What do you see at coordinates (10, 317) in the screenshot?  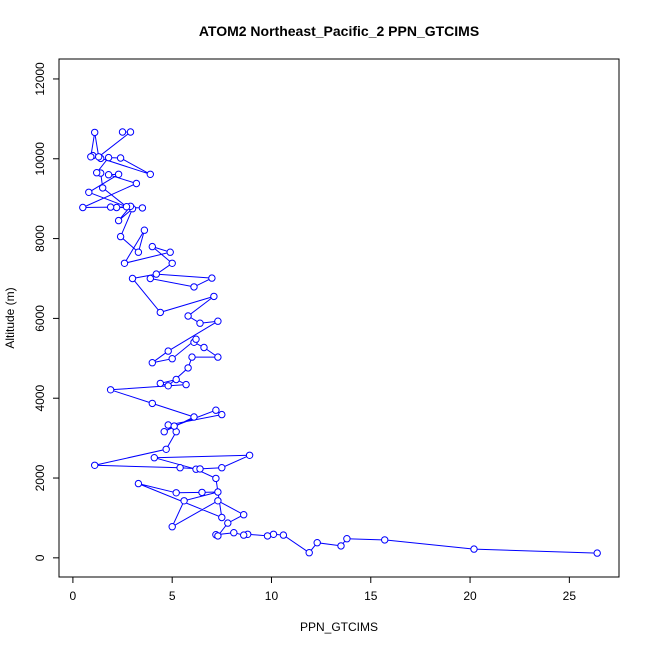 I see `y-axis-label: Altitude (m)` at bounding box center [10, 317].